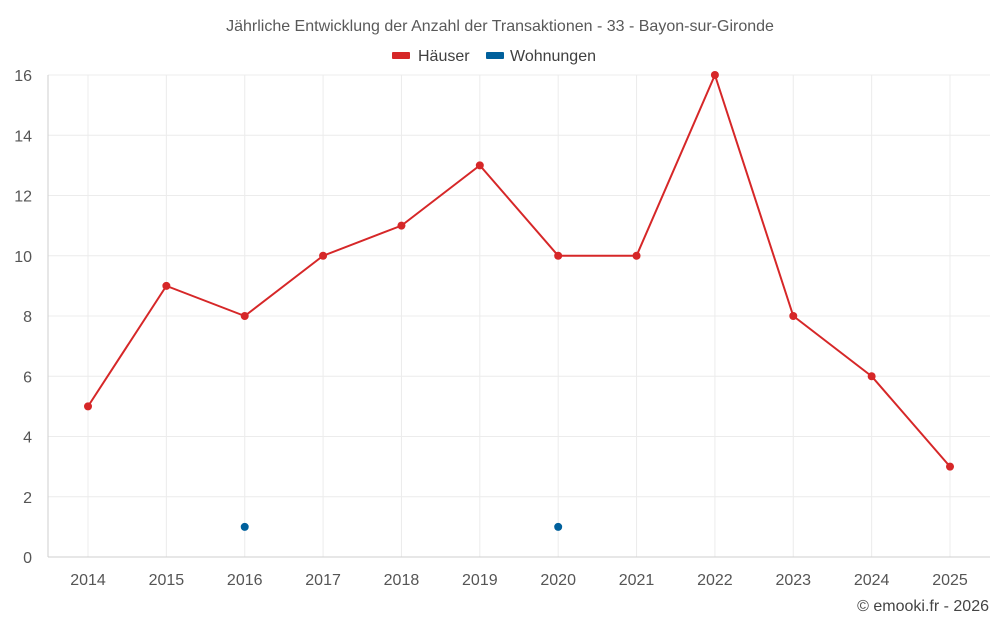 This screenshot has height=625, width=1000. What do you see at coordinates (402, 580) in the screenshot?
I see `x-tick-label: 2018` at bounding box center [402, 580].